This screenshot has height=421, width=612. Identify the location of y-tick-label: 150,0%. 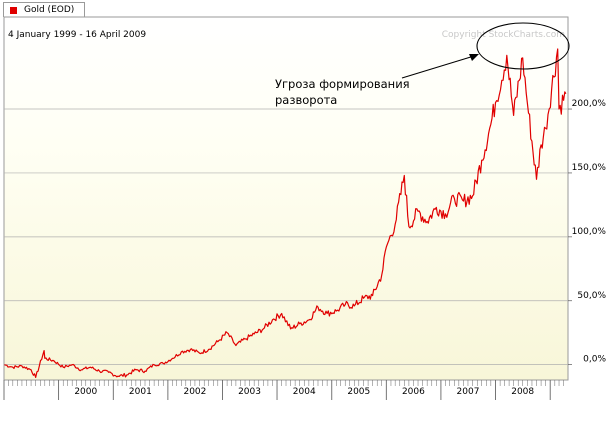
(589, 168).